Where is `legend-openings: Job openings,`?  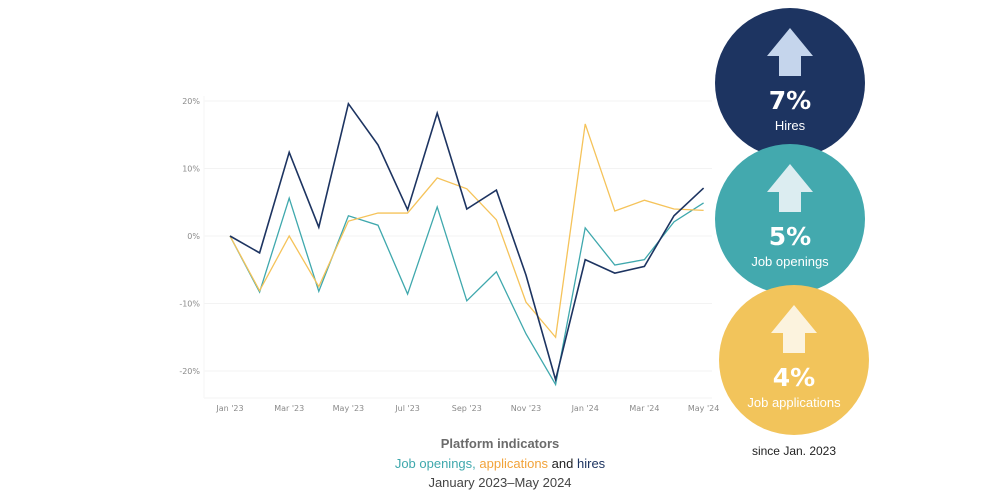 legend-openings: Job openings, is located at coordinates (435, 463).